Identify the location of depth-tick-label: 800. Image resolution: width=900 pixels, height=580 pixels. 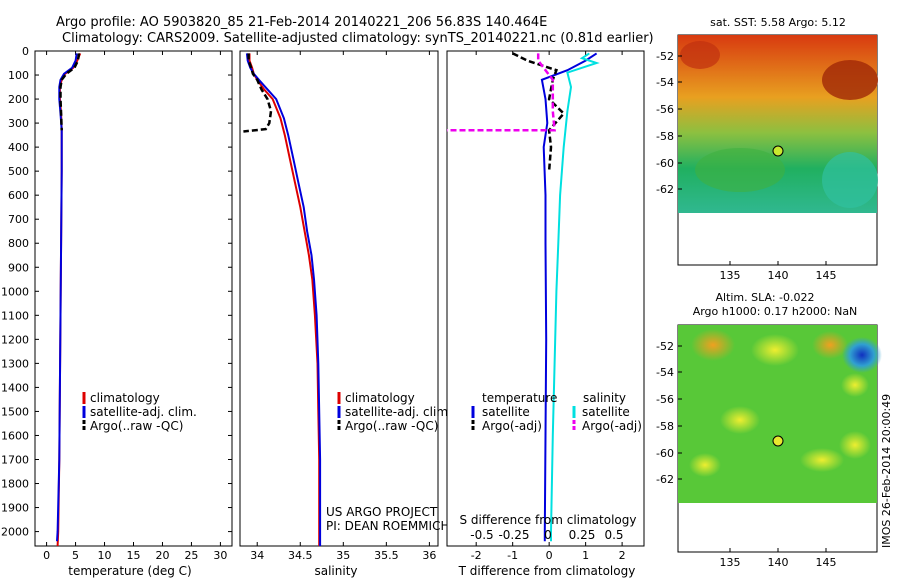
(18, 243).